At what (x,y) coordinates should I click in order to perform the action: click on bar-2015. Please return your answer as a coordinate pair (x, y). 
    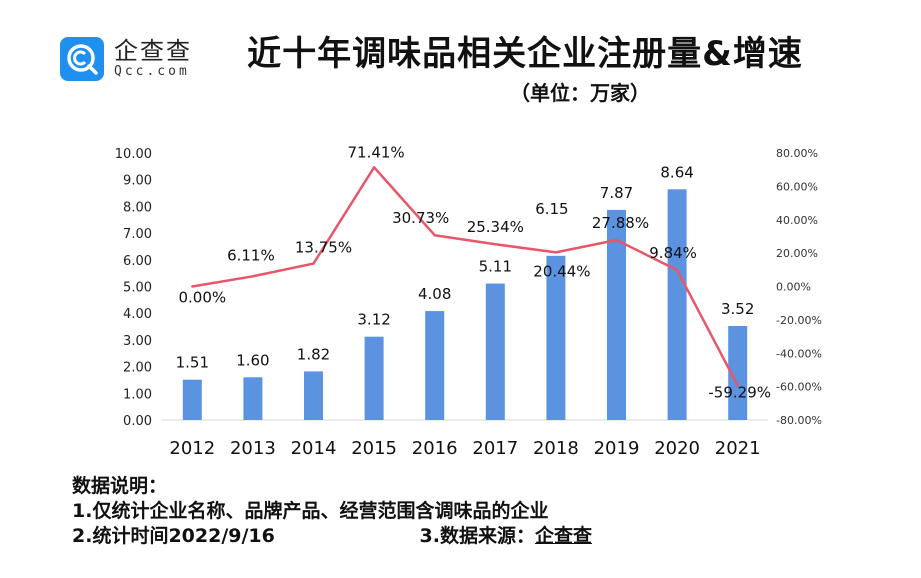
    Looking at the image, I should click on (374, 378).